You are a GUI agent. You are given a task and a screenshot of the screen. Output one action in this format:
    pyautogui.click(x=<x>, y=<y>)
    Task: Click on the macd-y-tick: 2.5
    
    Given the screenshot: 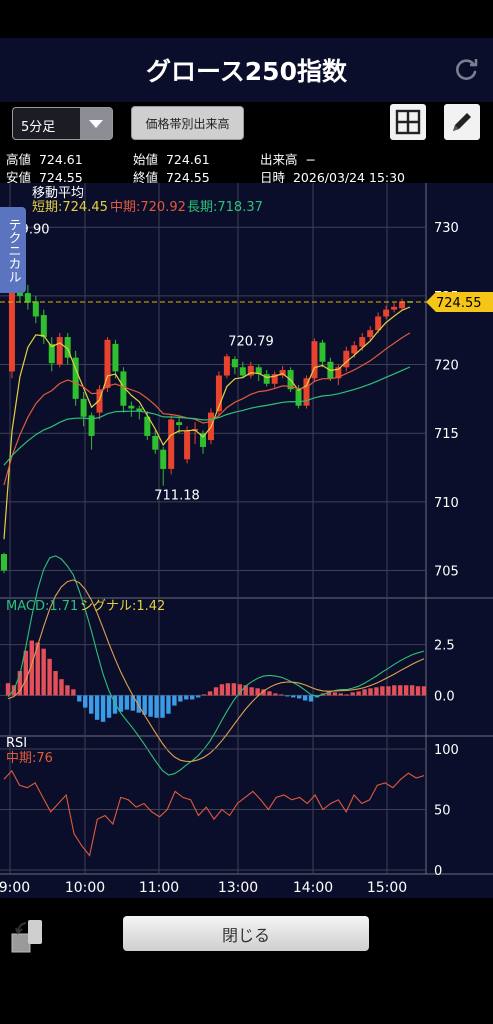 What is the action you would take?
    pyautogui.click(x=444, y=646)
    